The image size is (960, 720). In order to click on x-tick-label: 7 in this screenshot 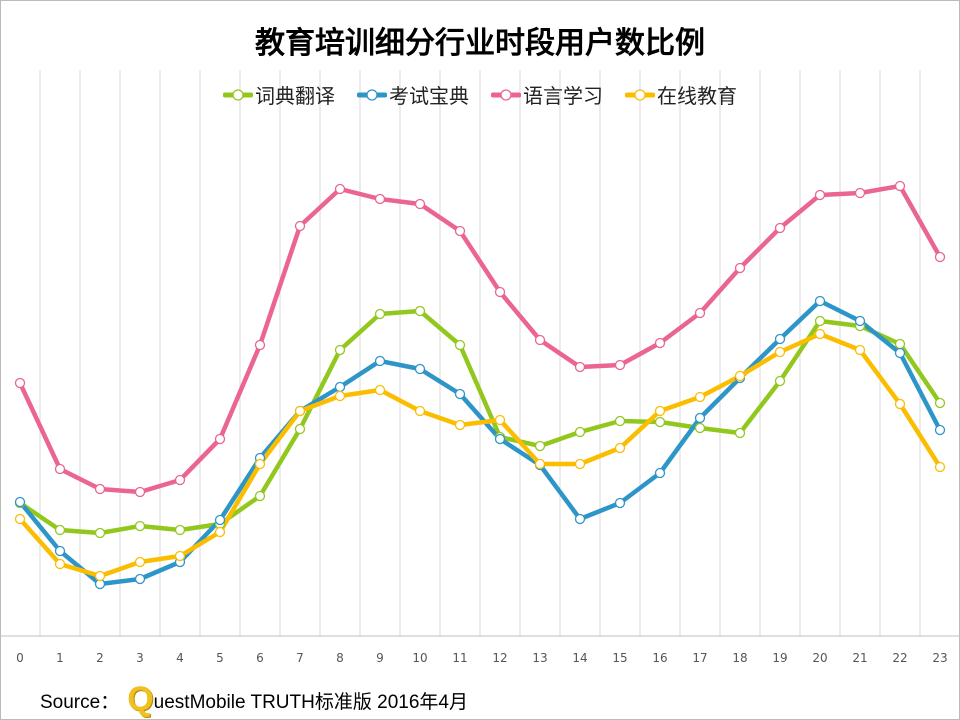, I will do `click(300, 658)`.